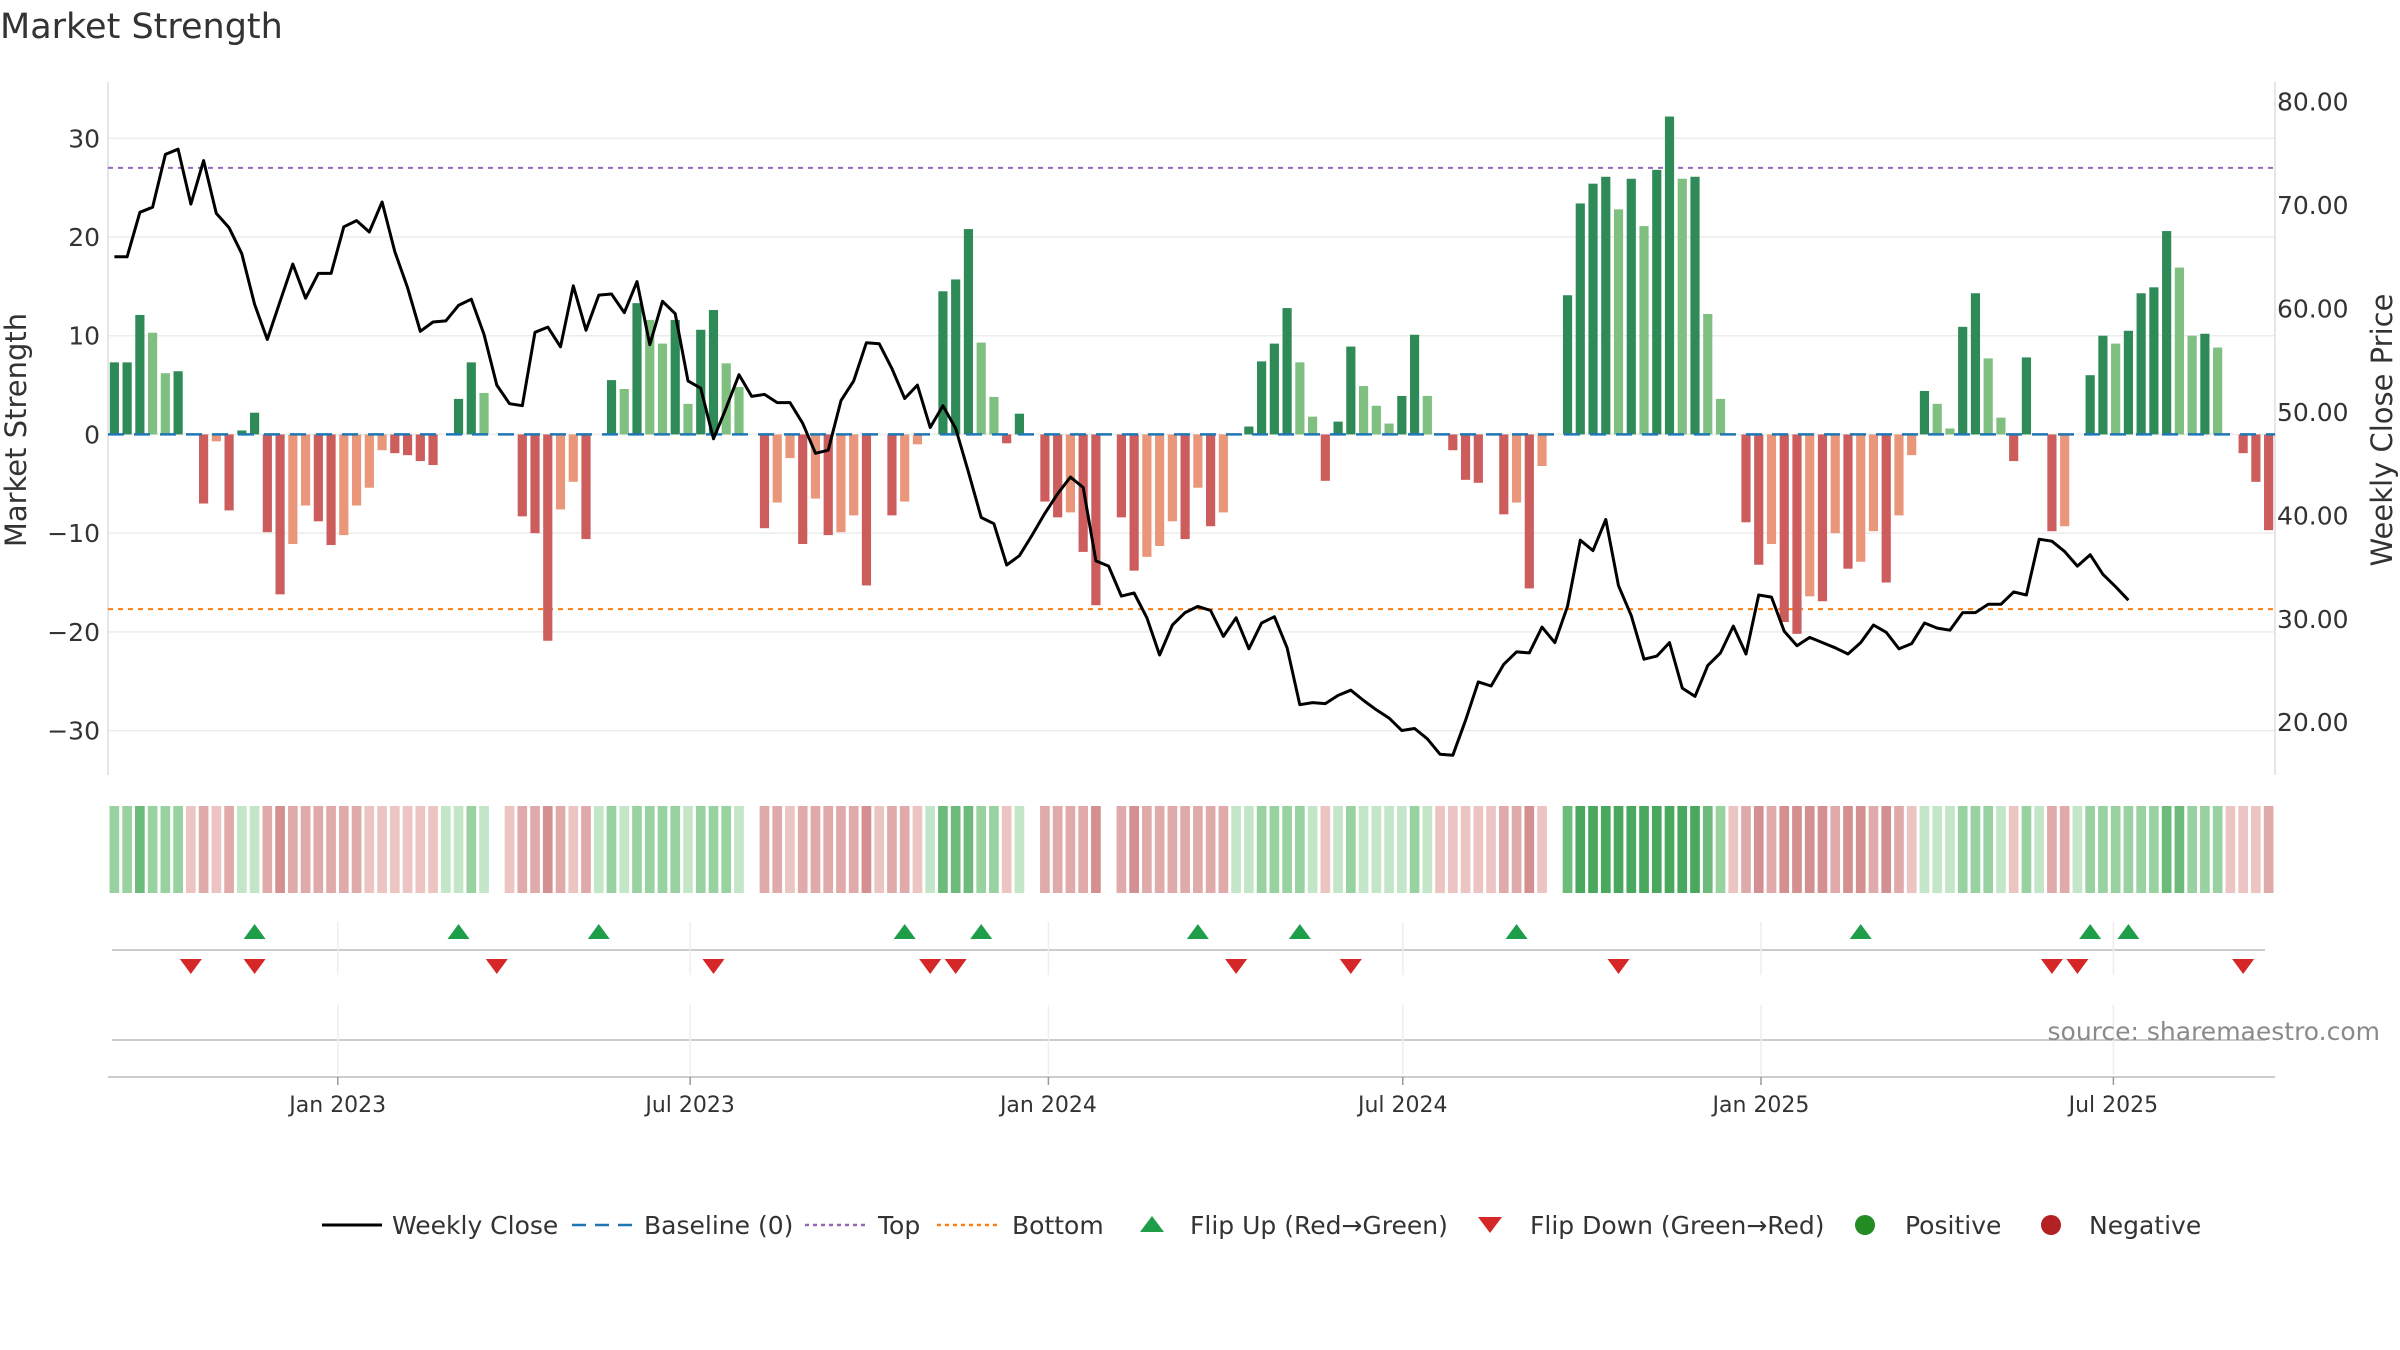 Image resolution: width=2400 pixels, height=1350 pixels. What do you see at coordinates (1020, 1225) in the screenshot?
I see `legend-item: Bottom` at bounding box center [1020, 1225].